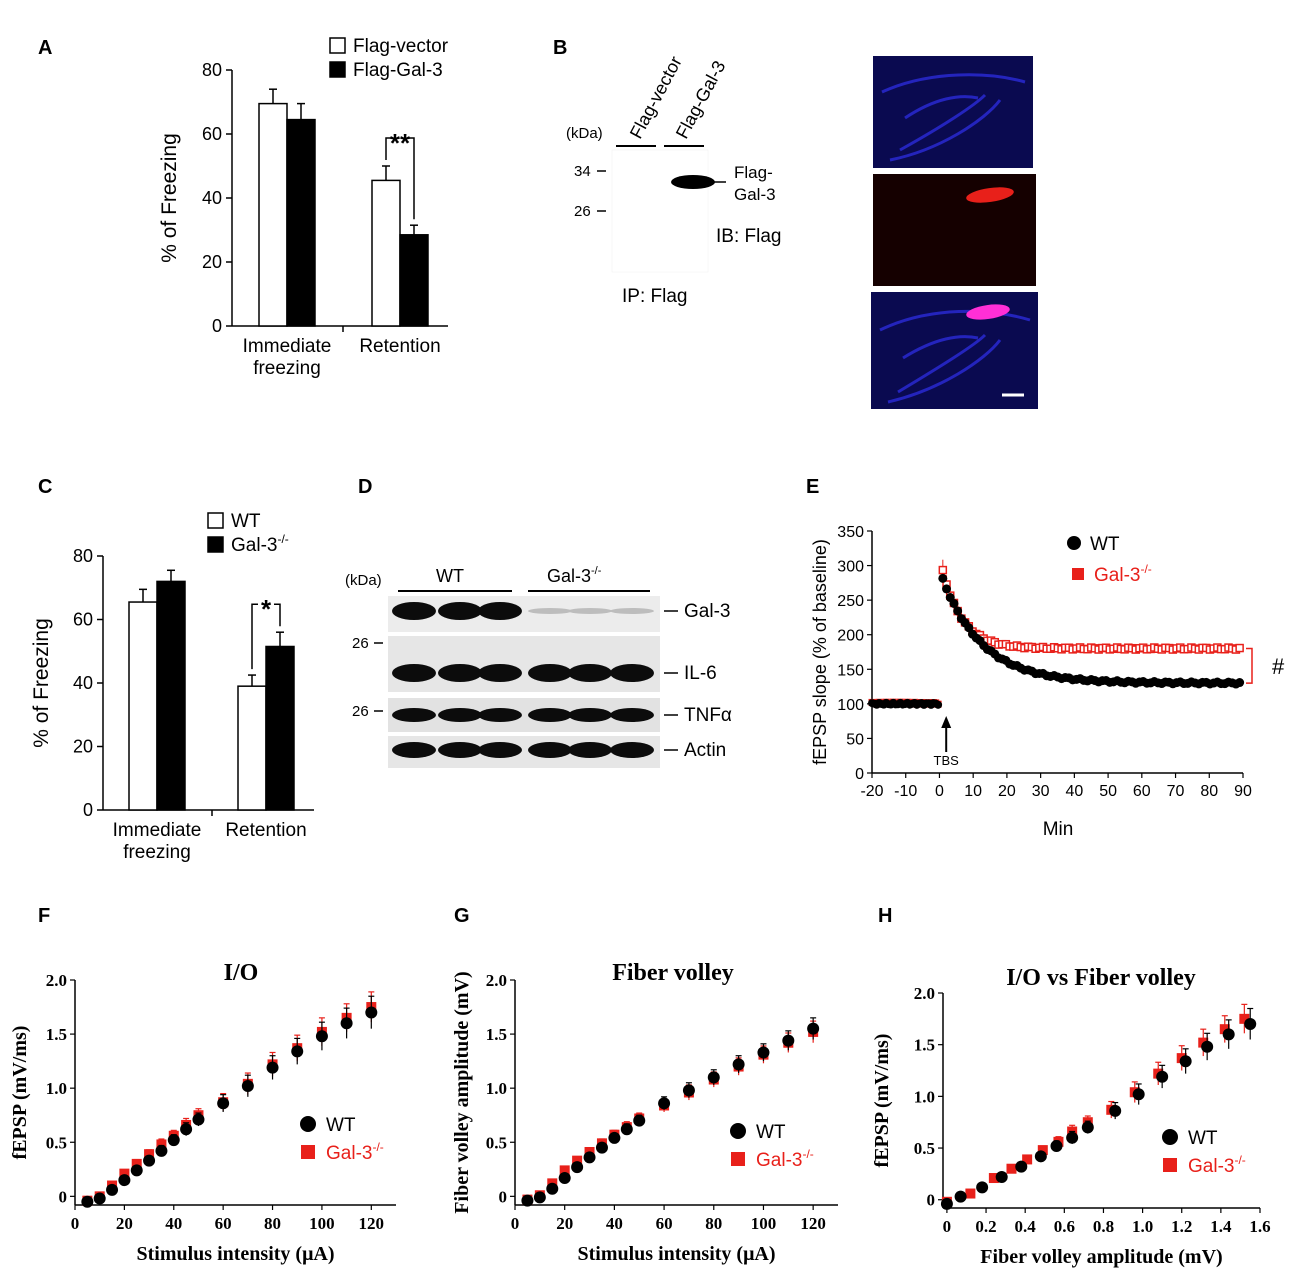  What do you see at coordinates (124, 1223) in the screenshot?
I see `f-xtick-label-1: 20` at bounding box center [124, 1223].